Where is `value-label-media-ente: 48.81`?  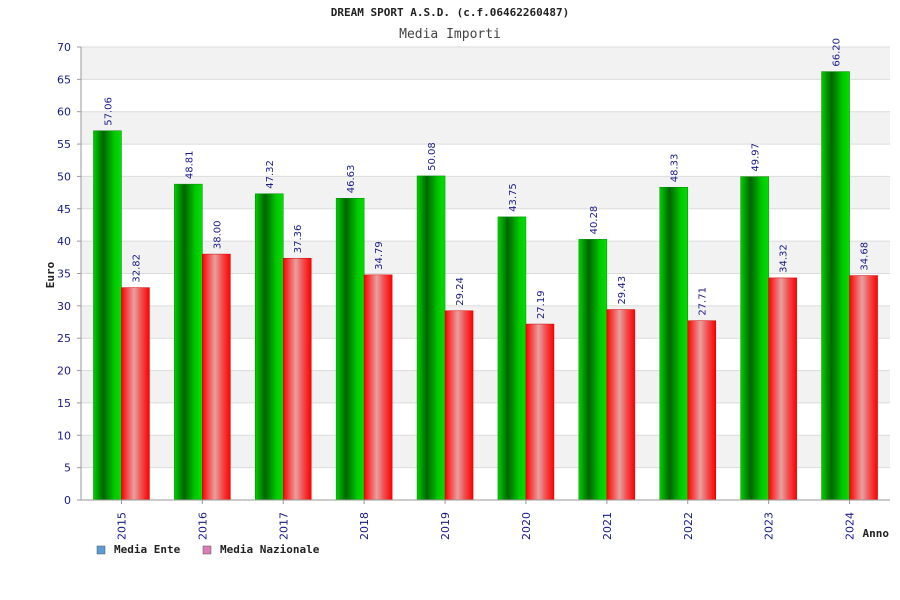
value-label-media-ente: 48.81 is located at coordinates (189, 164).